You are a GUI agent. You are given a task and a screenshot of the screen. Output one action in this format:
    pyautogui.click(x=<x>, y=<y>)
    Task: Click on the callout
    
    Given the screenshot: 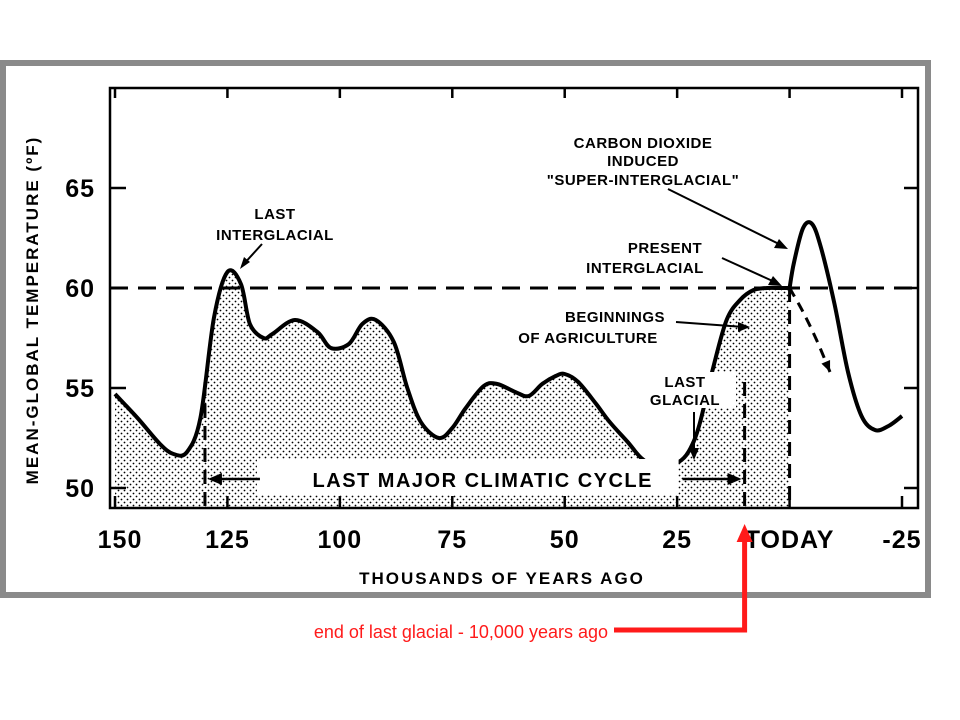 What is the action you would take?
    pyautogui.click(x=683, y=578)
    